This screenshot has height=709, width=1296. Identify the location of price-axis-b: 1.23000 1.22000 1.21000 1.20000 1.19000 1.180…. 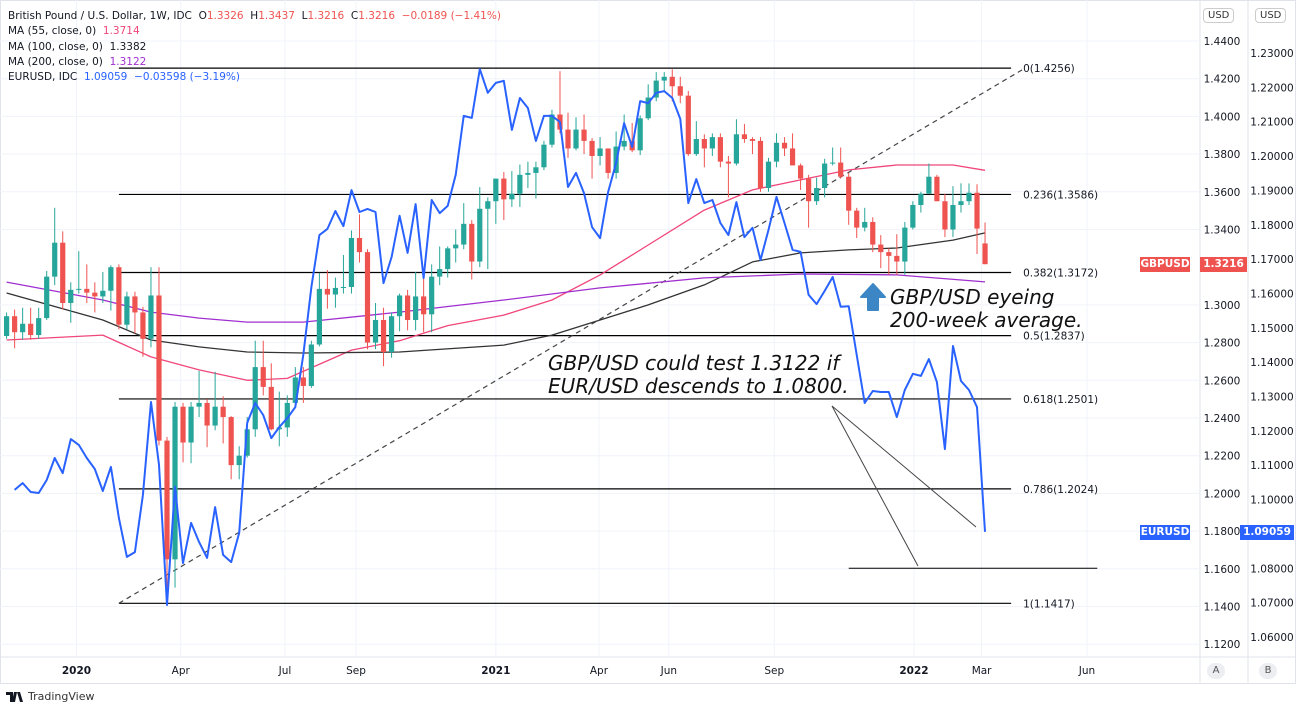
(1271, 346).